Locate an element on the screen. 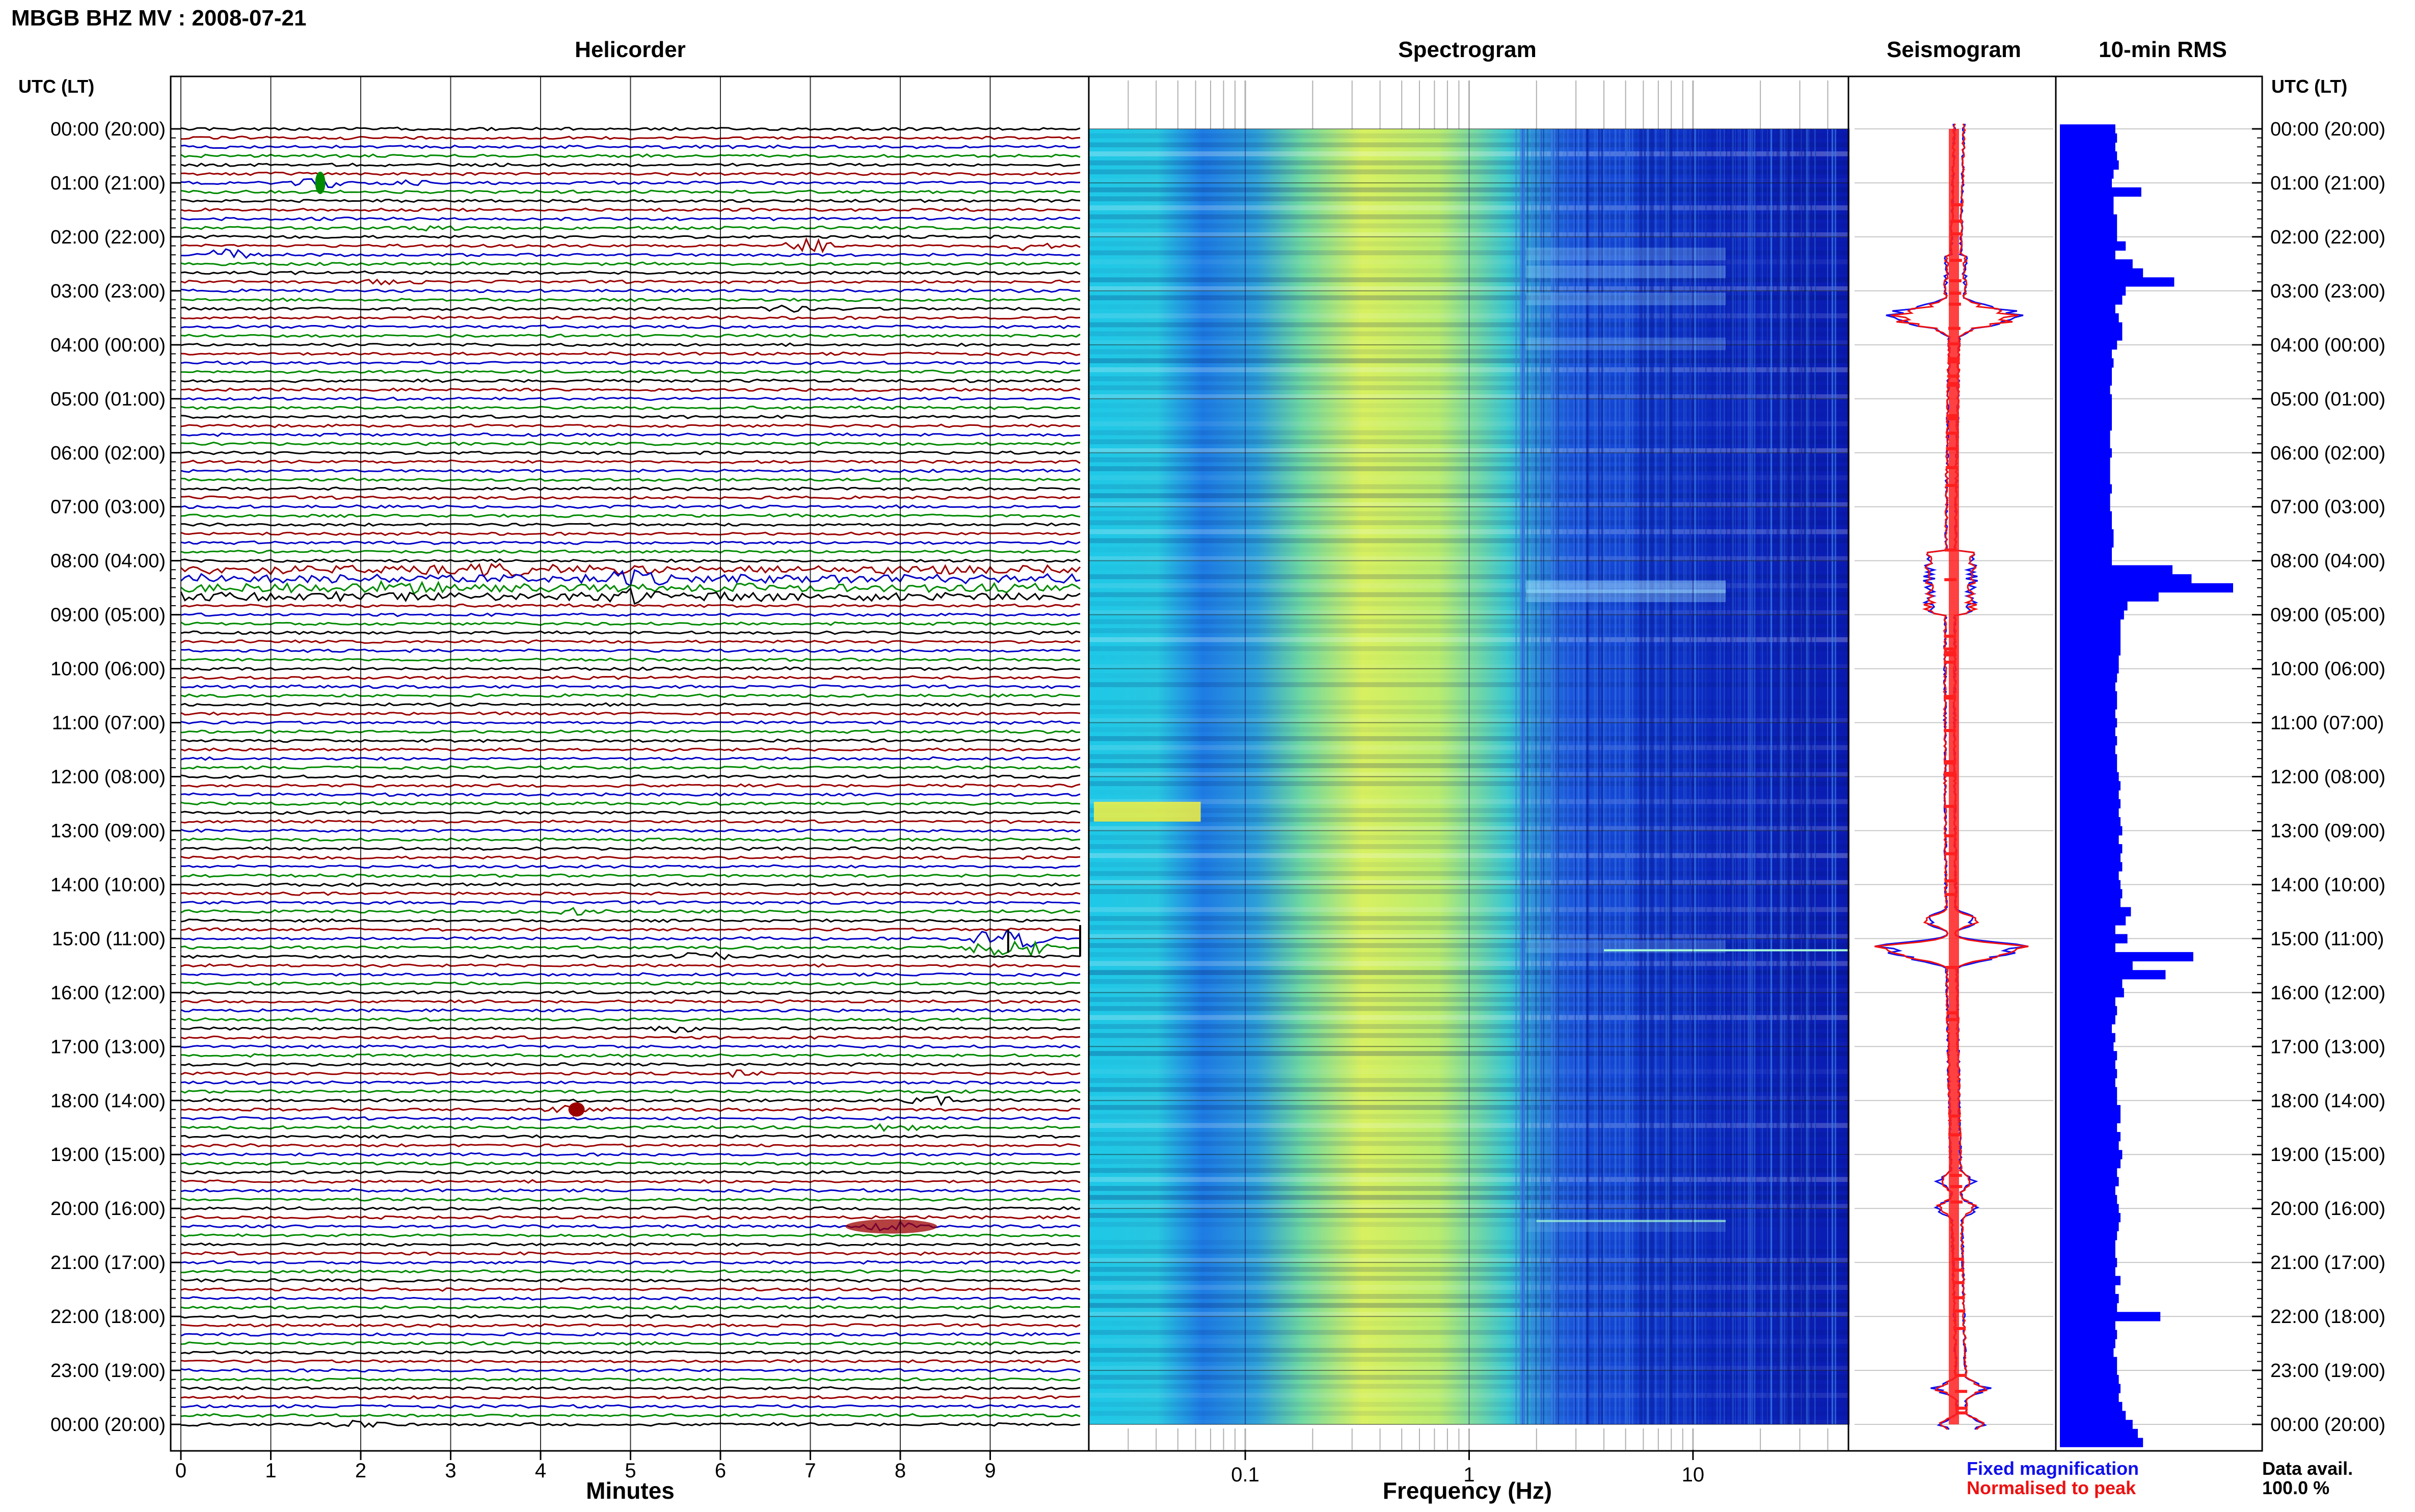 The width and height of the screenshot is (2415, 1512). helicorder-event-burst is located at coordinates (577, 1109).